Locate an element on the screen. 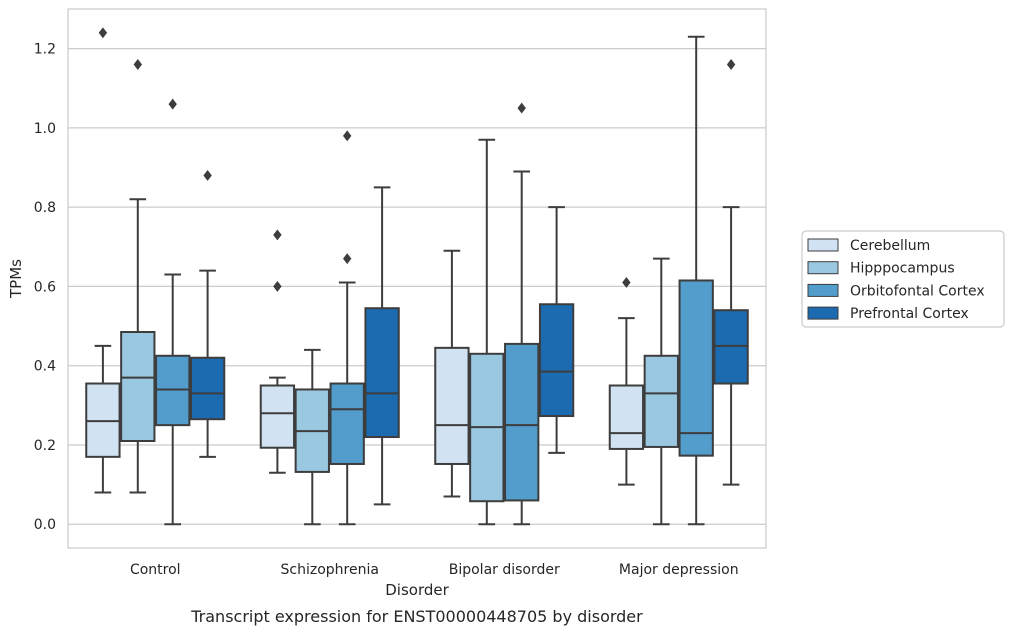  legend-frame is located at coordinates (903, 279).